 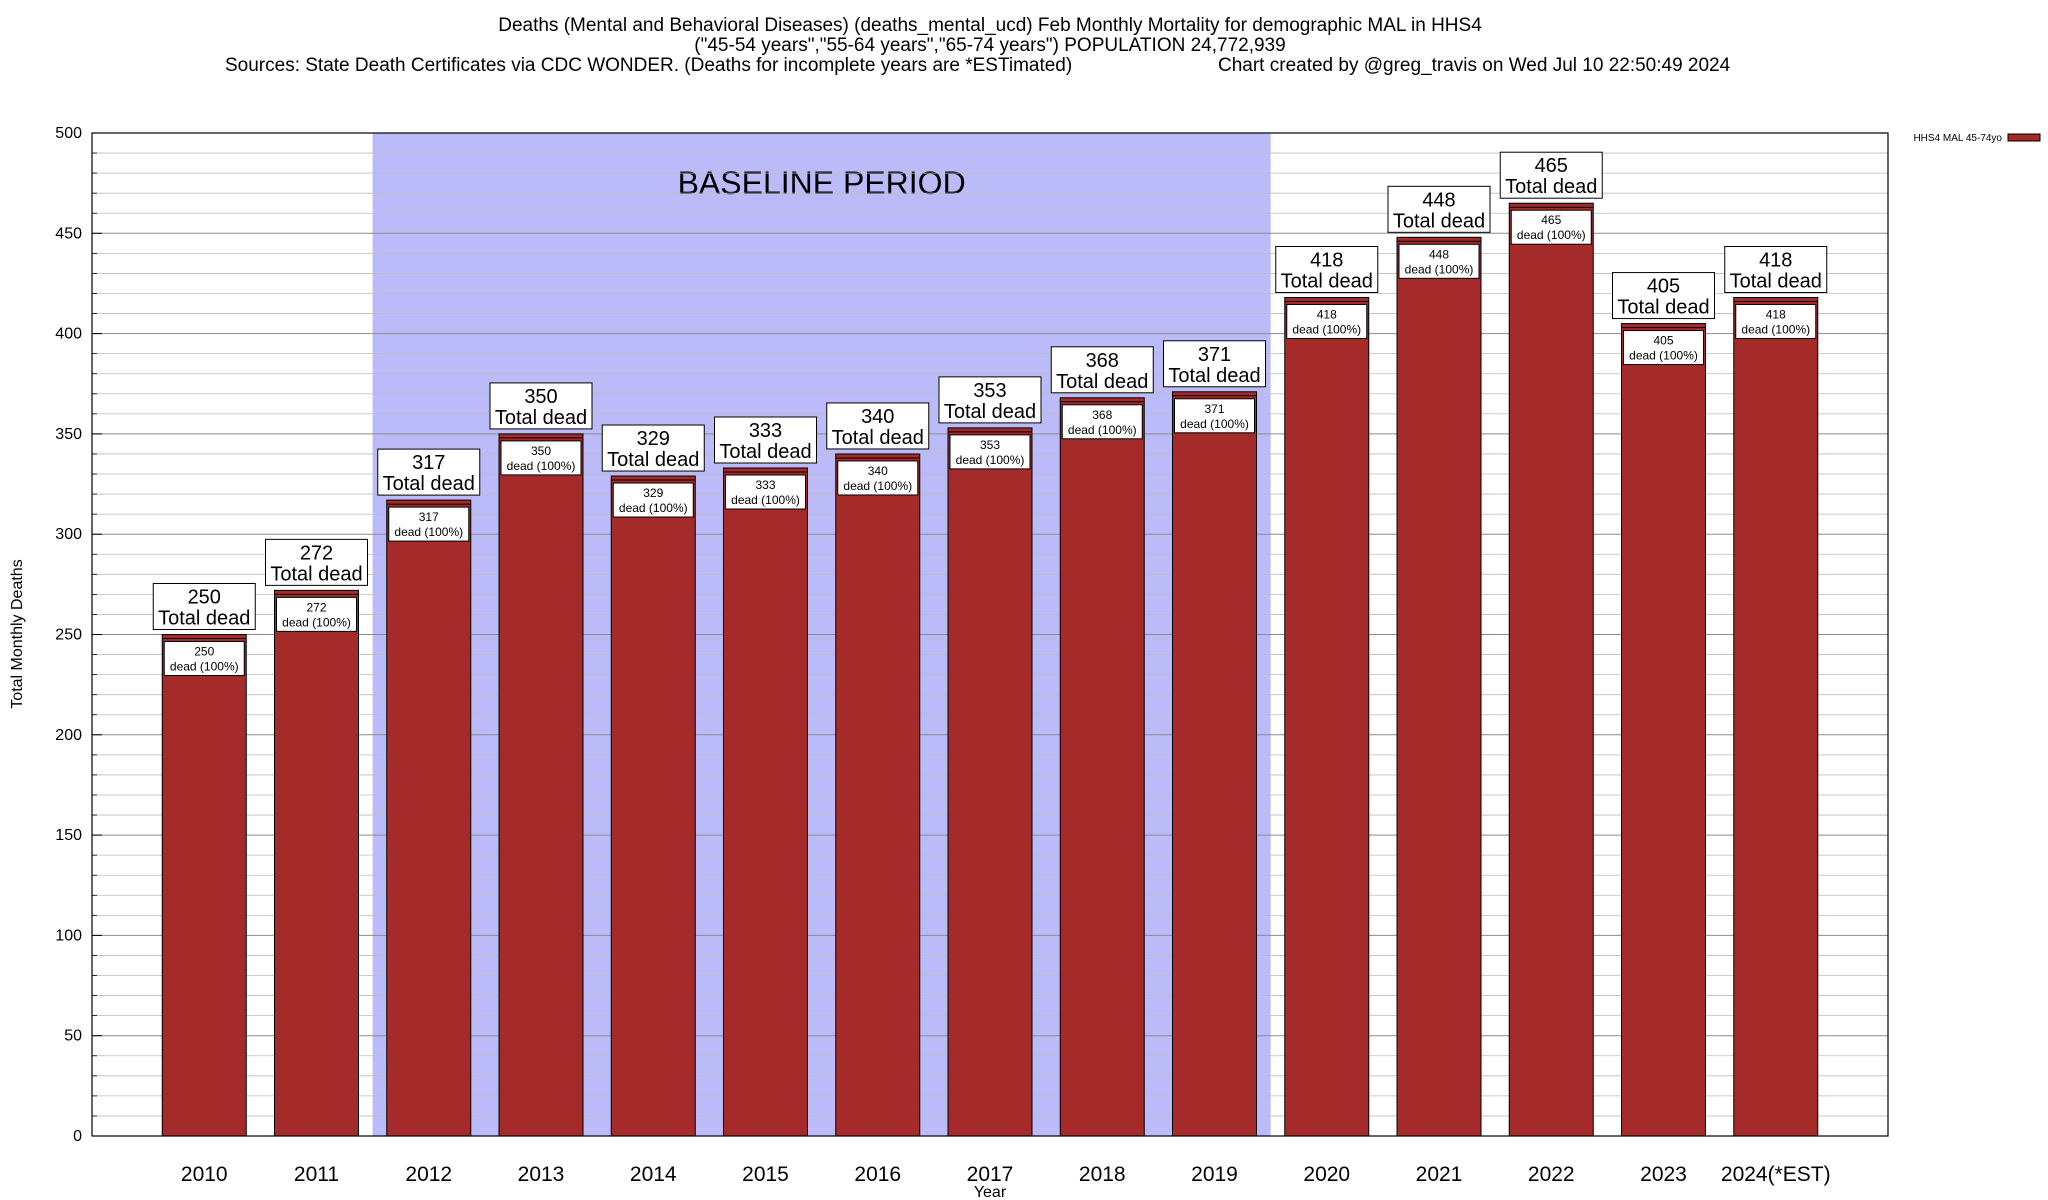 I want to click on x-tick-label: 2010, so click(x=204, y=1174).